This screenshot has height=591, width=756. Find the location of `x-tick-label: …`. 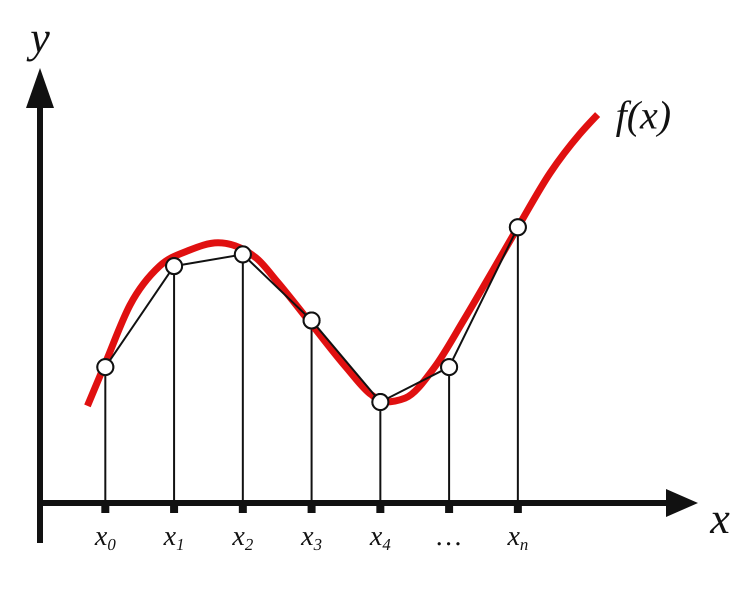

x-tick-label: … is located at coordinates (449, 536).